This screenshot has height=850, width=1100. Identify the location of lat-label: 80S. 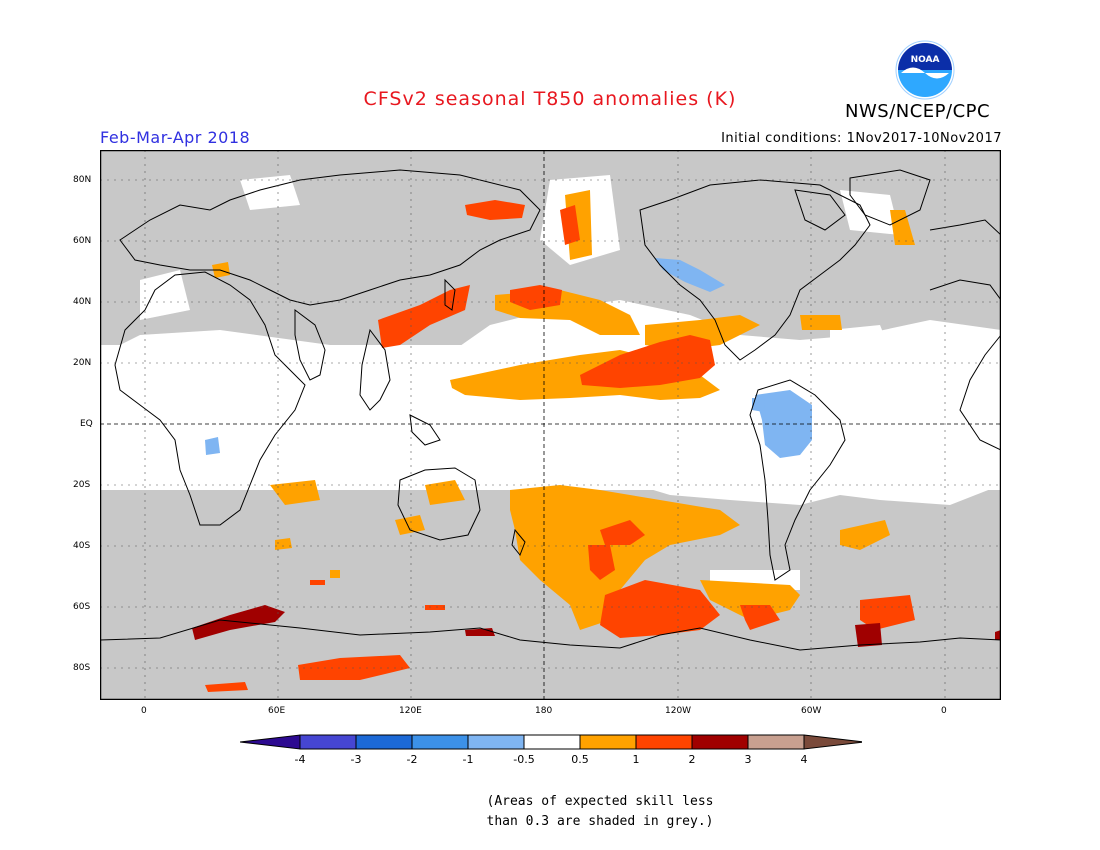
(82, 668).